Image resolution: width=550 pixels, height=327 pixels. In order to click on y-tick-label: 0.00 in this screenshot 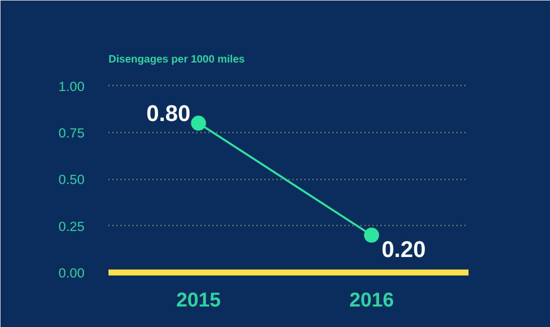, I will do `click(71, 273)`.